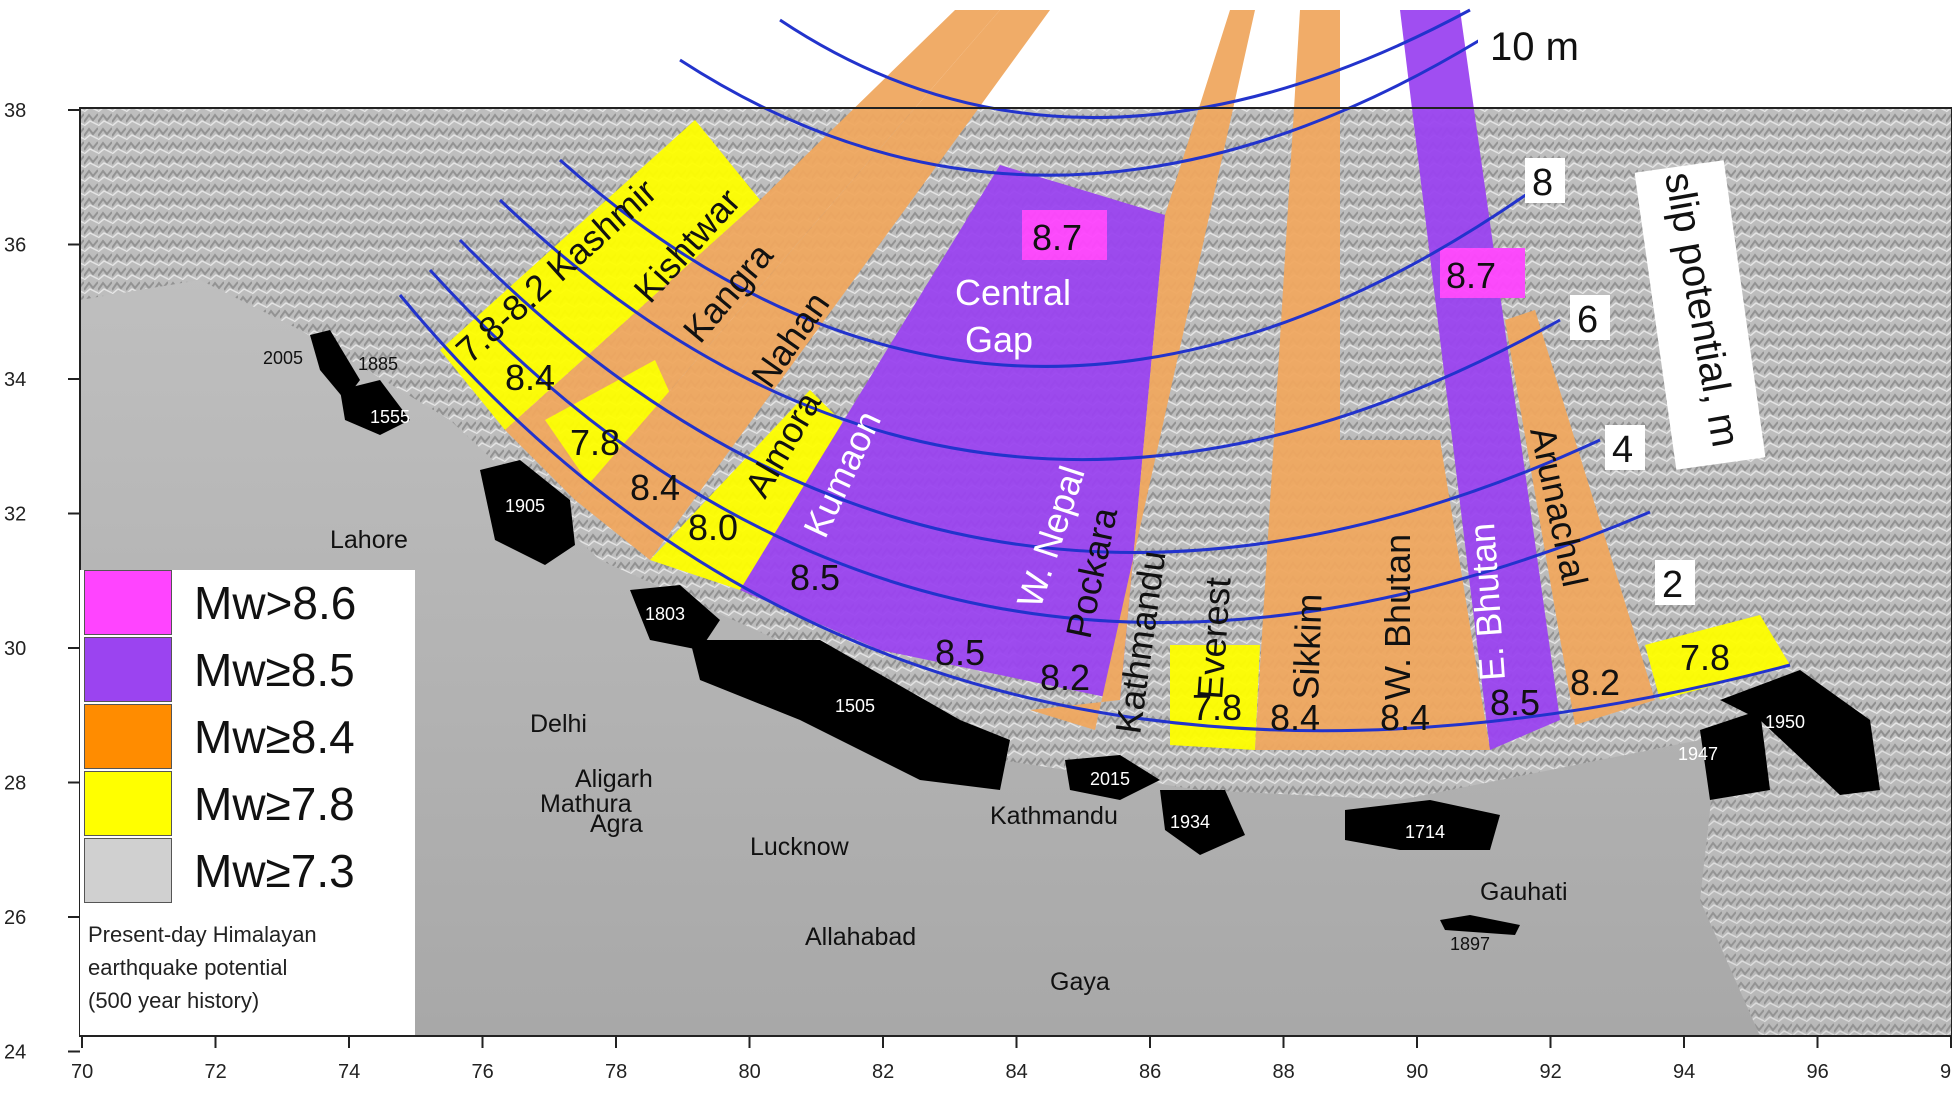 The image size is (1952, 1109). Describe the element at coordinates (390, 417) in the screenshot. I see `year-1555: 1555` at that location.